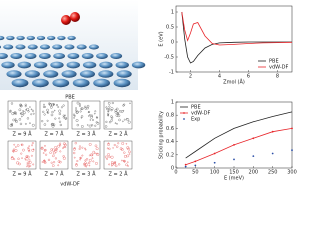 The width and height of the screenshot is (320, 240). What do you see at coordinates (87, 134) in the screenshot?
I see `z-label: Z = 3 Å` at bounding box center [87, 134].